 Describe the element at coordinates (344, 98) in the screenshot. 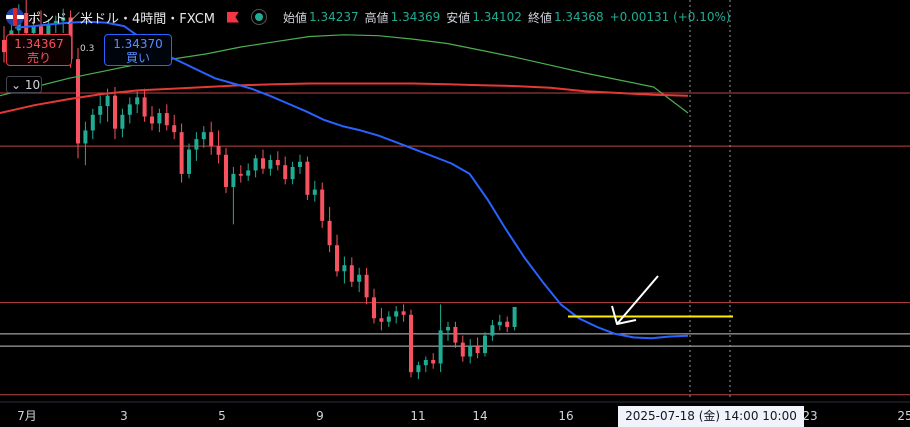

I see `ma-mid-line` at that location.